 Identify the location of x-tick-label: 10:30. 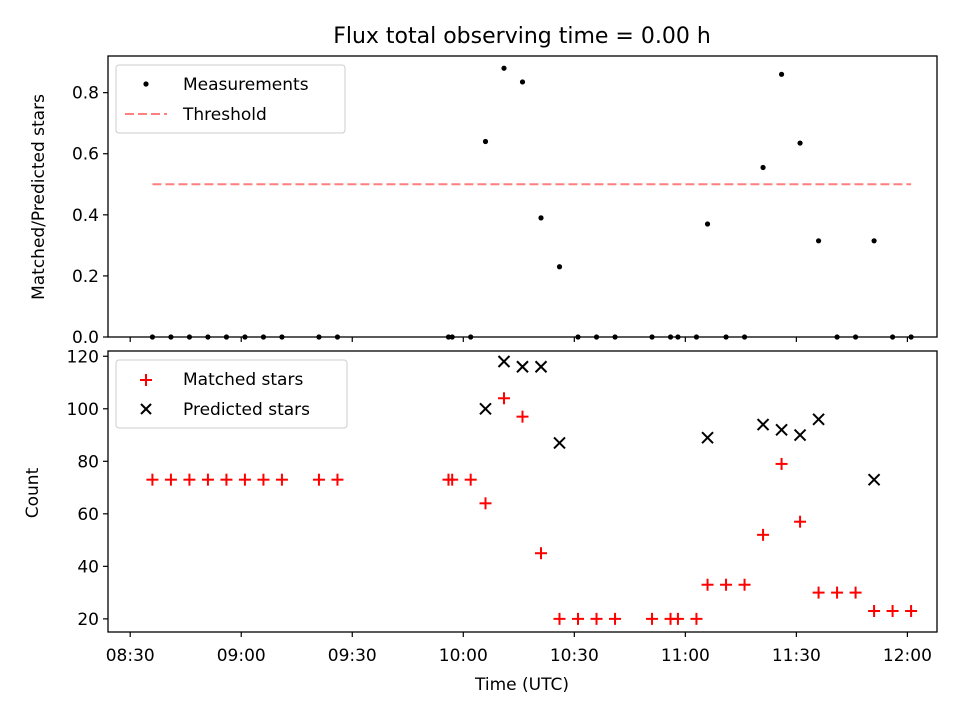
(574, 656).